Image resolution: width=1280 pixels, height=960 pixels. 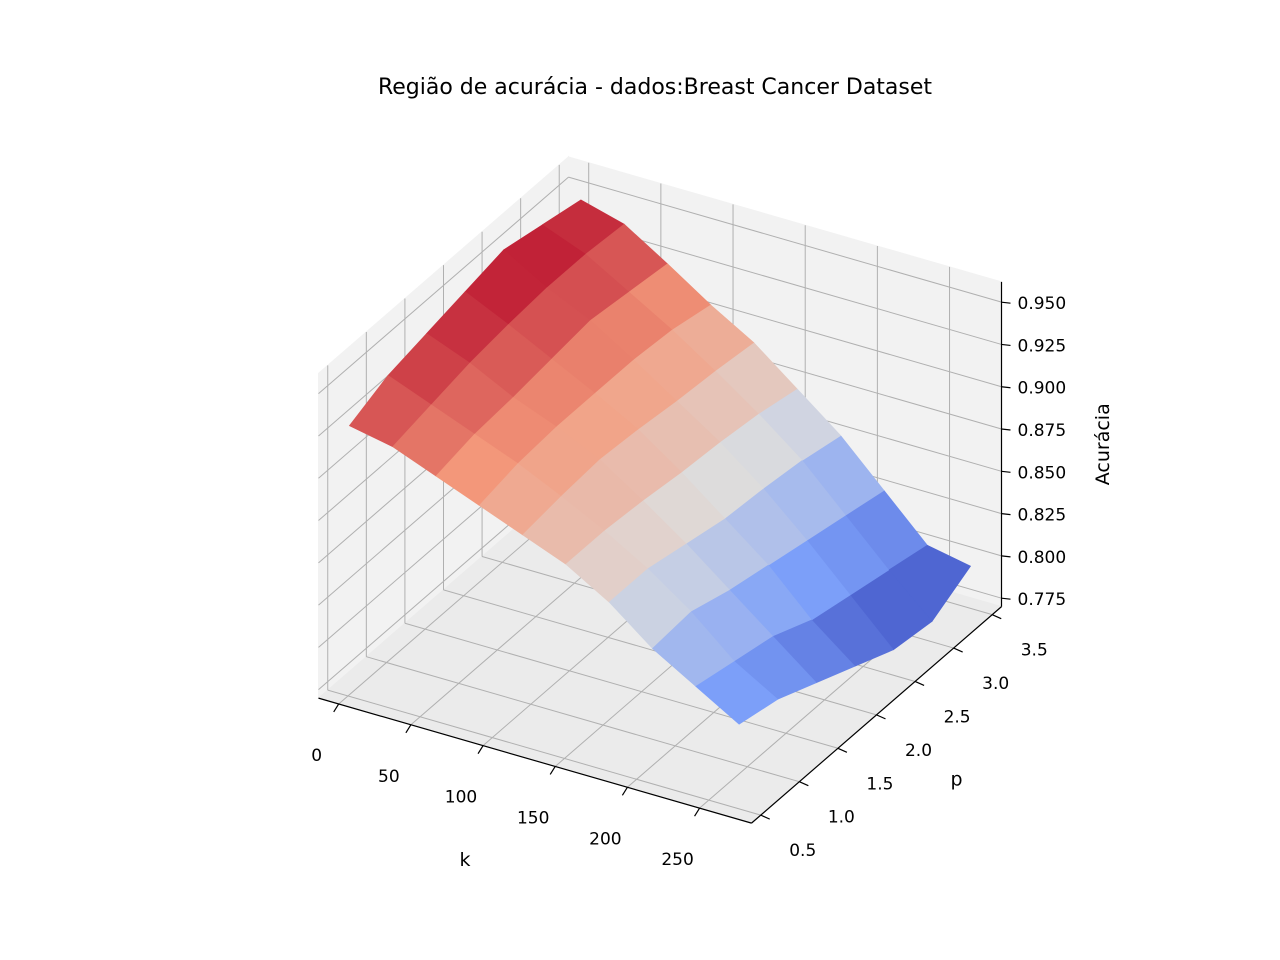 What do you see at coordinates (677, 860) in the screenshot?
I see `x-tick-label: 250` at bounding box center [677, 860].